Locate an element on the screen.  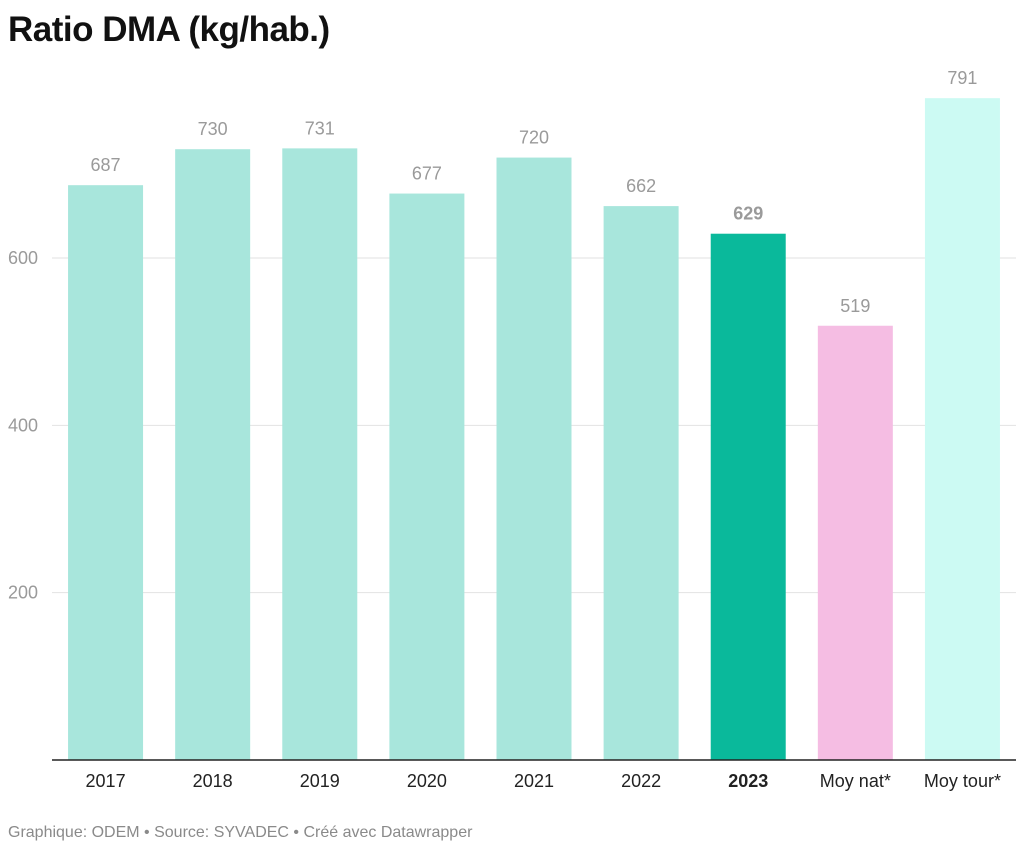
value-label-2021: 720 is located at coordinates (534, 138).